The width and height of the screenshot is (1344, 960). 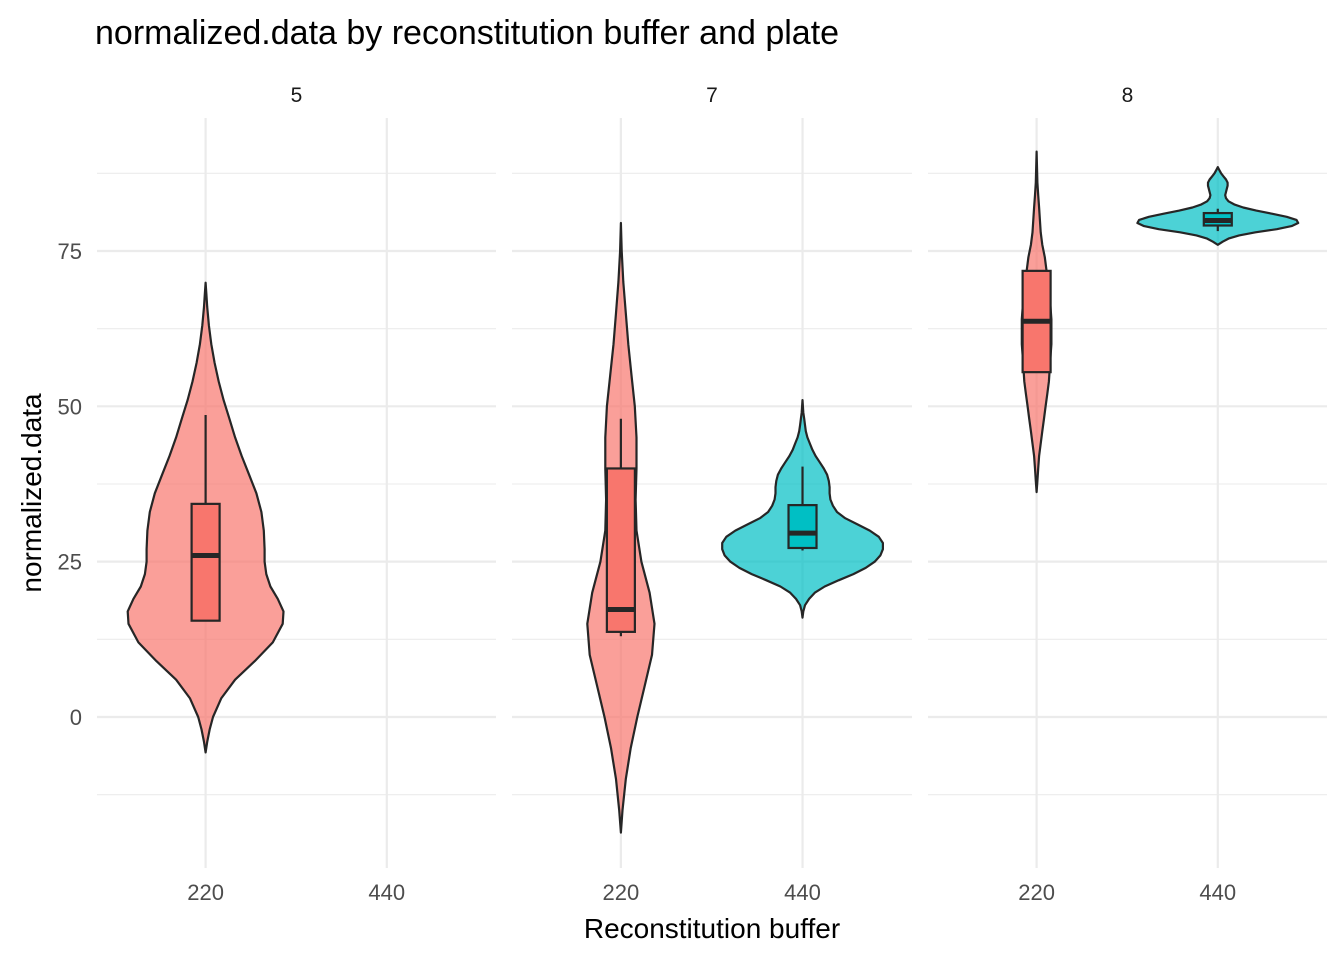 What do you see at coordinates (1128, 95) in the screenshot?
I see `facet-label: 8` at bounding box center [1128, 95].